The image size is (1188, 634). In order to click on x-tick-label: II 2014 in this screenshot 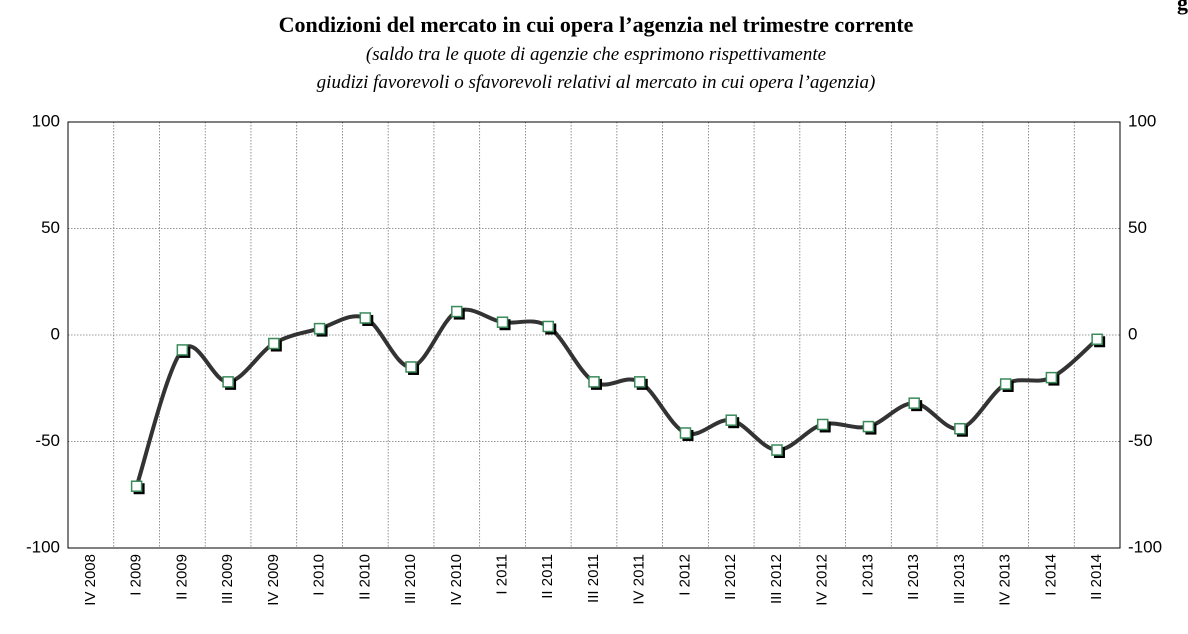, I will do `click(1096, 577)`.